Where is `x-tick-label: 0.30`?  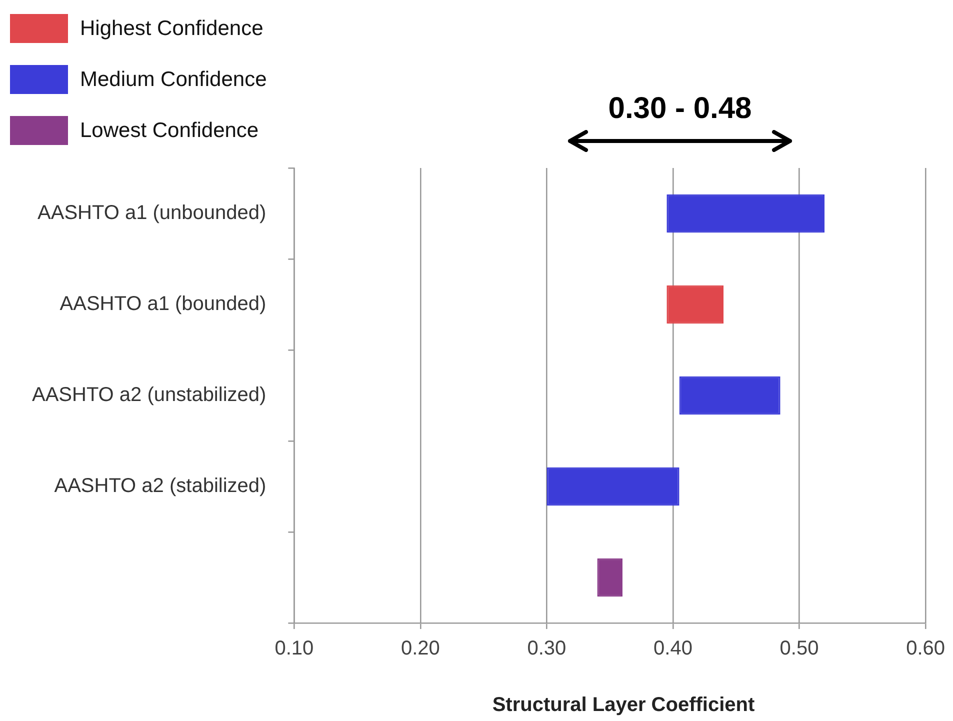 x-tick-label: 0.30 is located at coordinates (546, 649).